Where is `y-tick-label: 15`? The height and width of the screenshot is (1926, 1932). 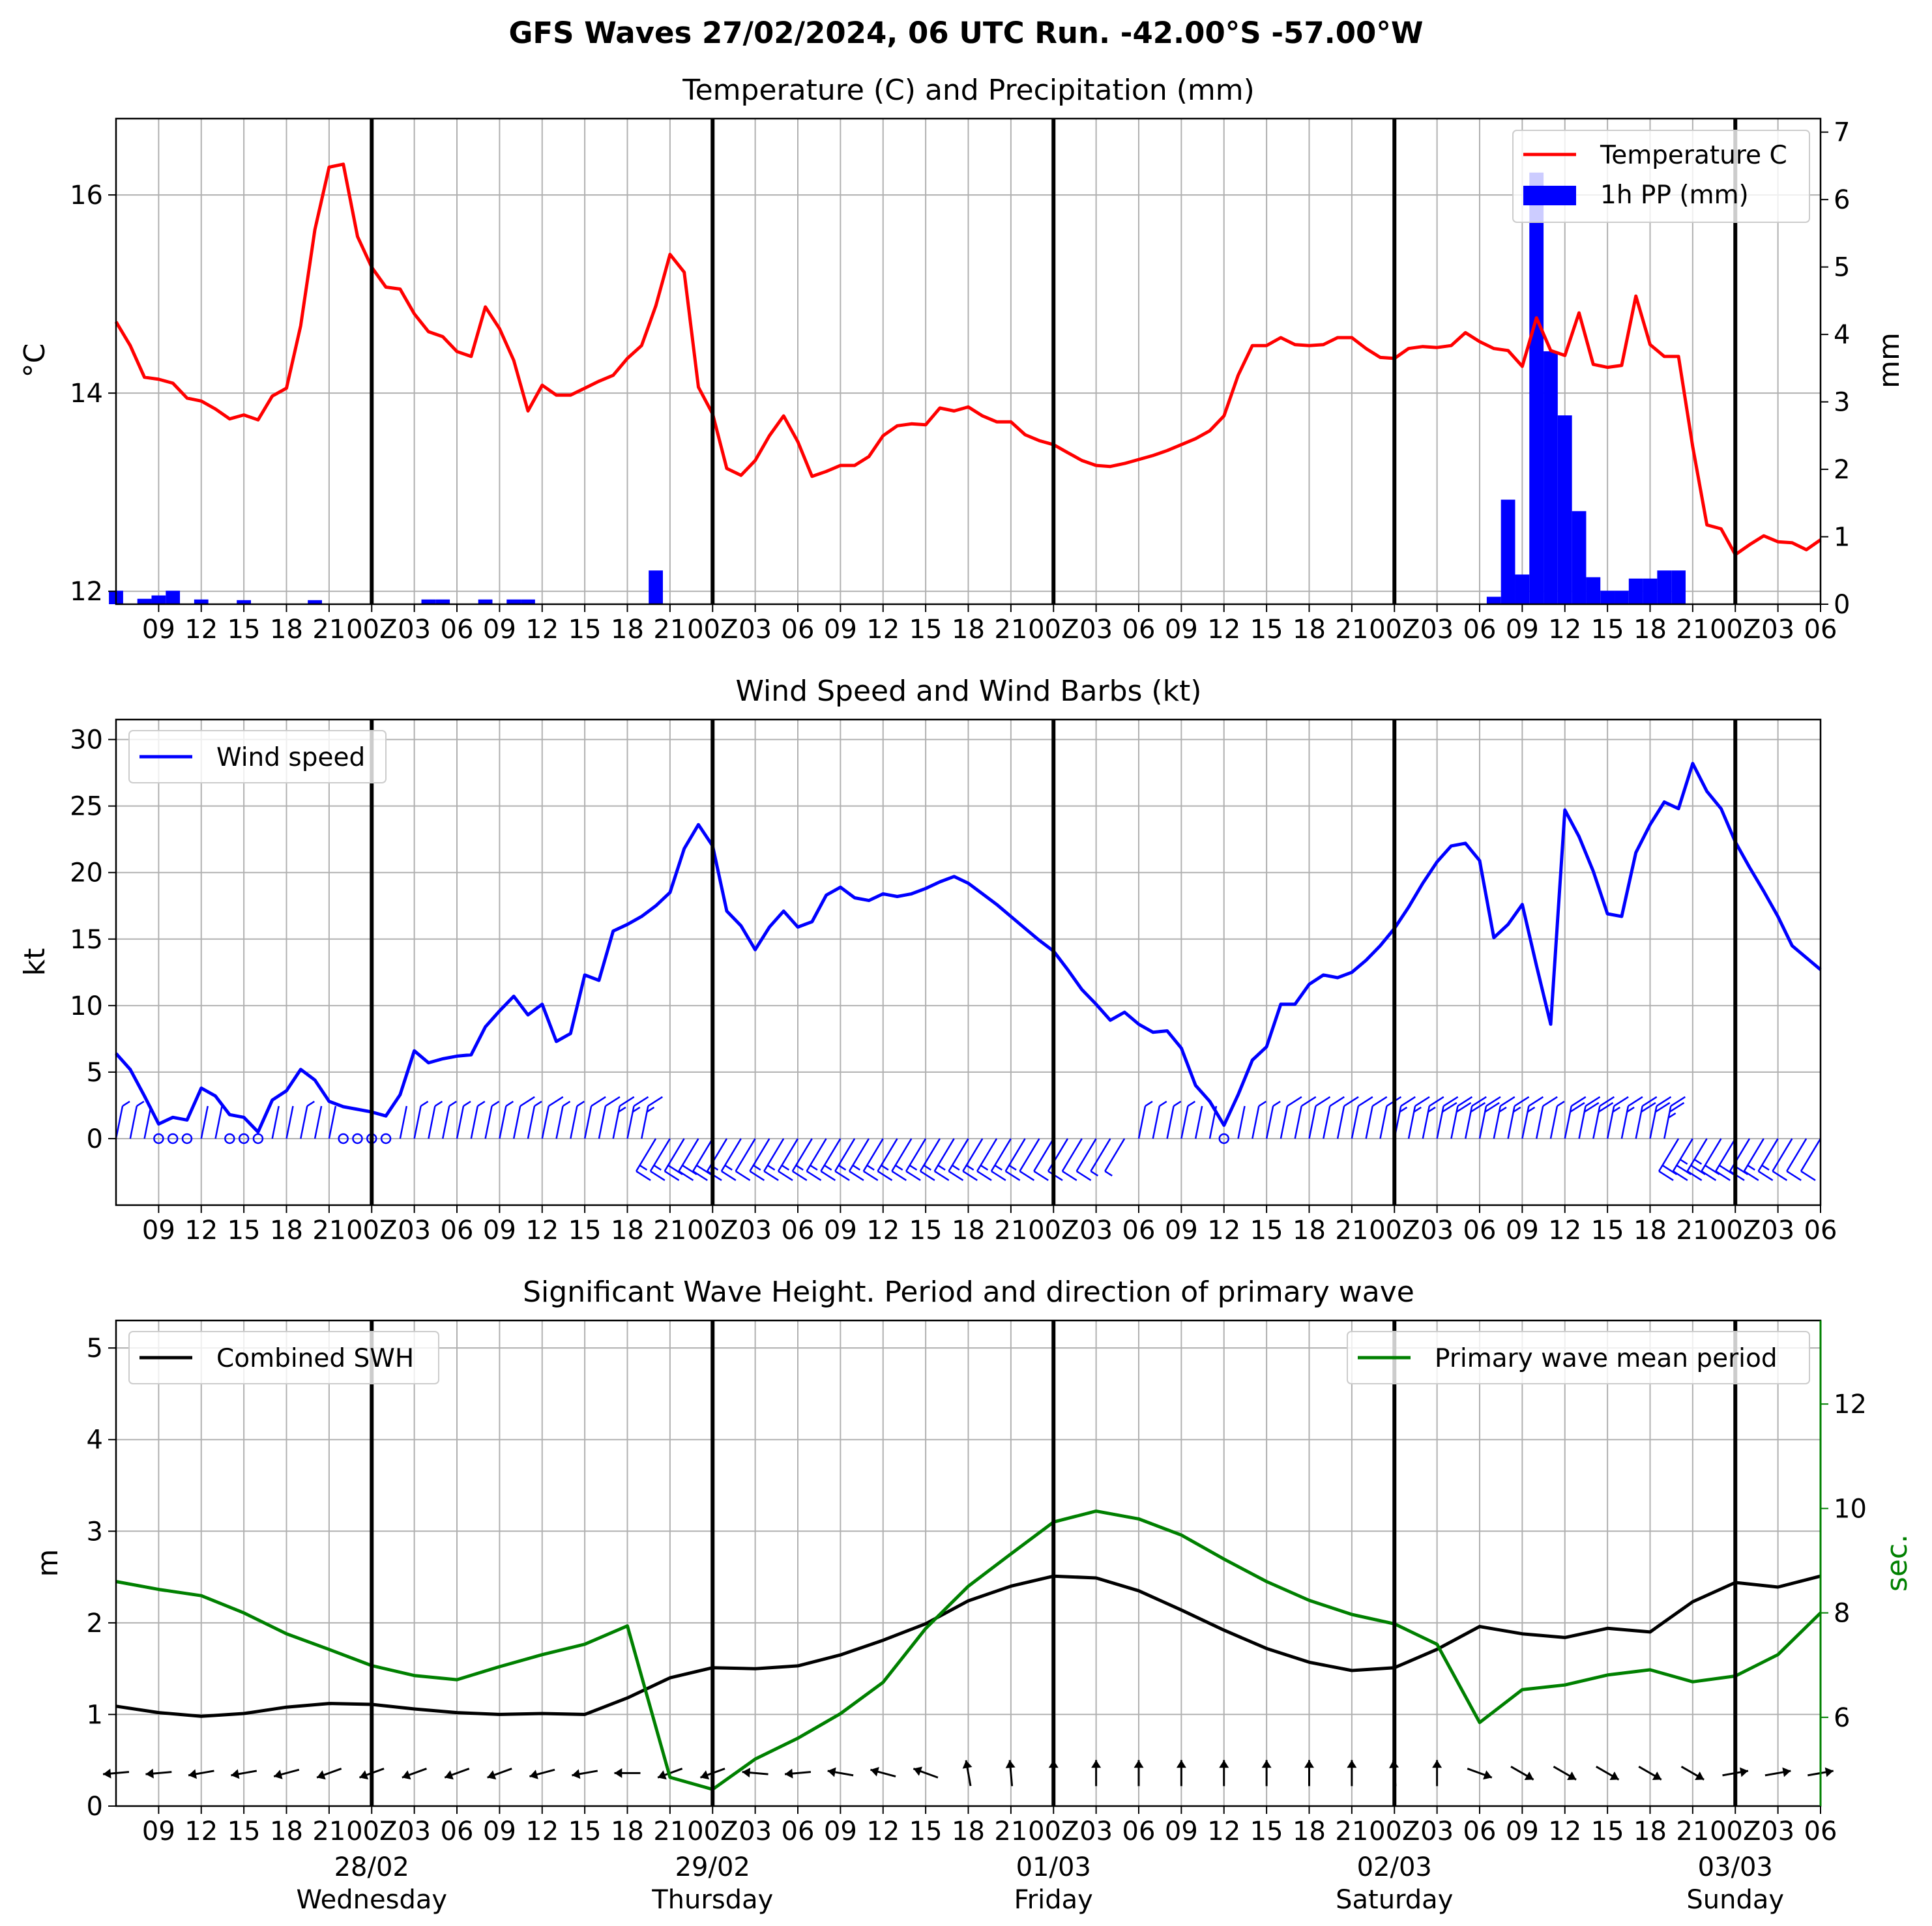 y-tick-label: 15 is located at coordinates (86, 940).